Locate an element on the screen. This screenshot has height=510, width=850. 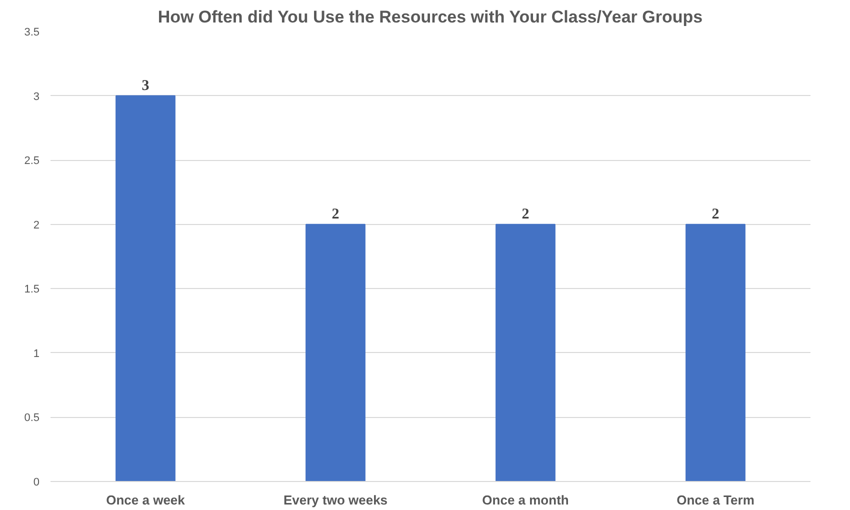
data-label: 3 is located at coordinates (146, 86).